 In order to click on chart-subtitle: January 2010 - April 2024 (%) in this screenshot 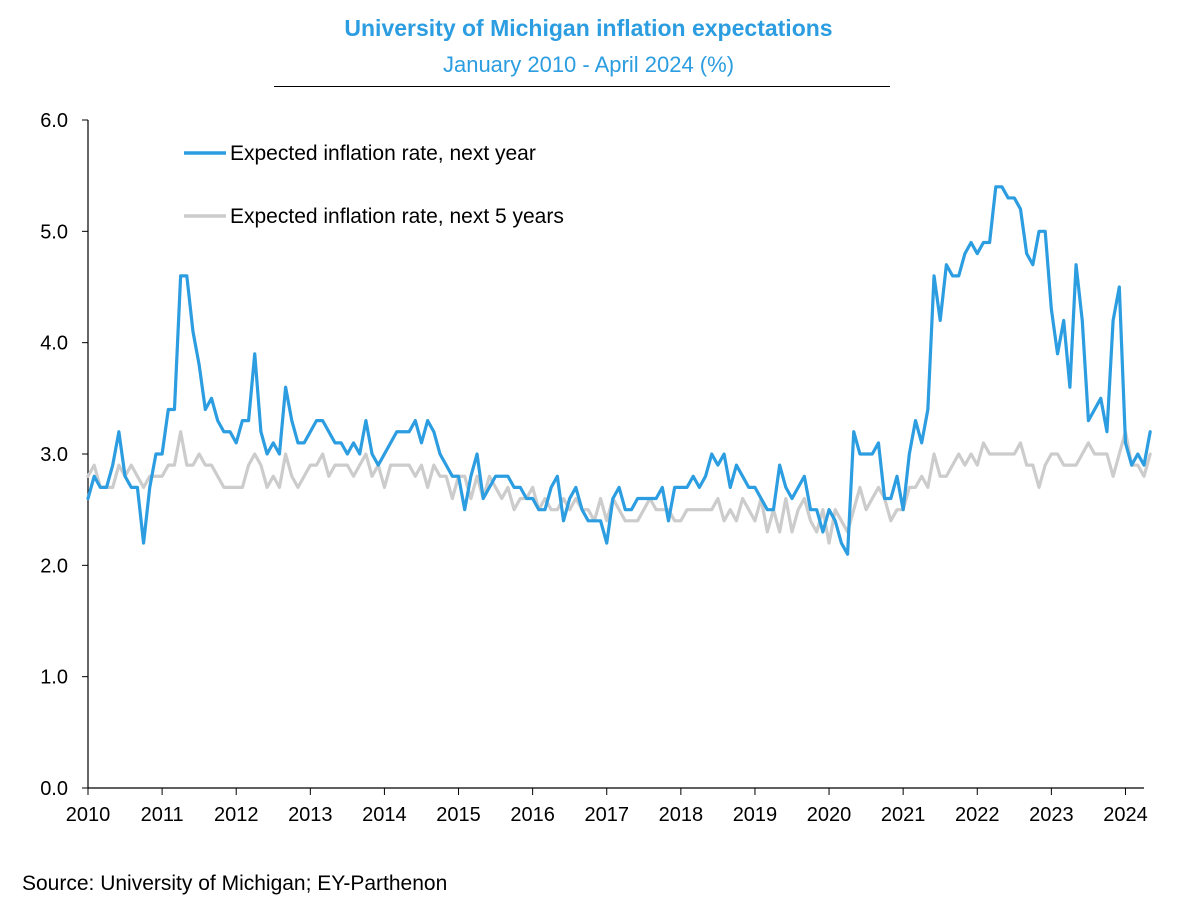, I will do `click(588, 64)`.